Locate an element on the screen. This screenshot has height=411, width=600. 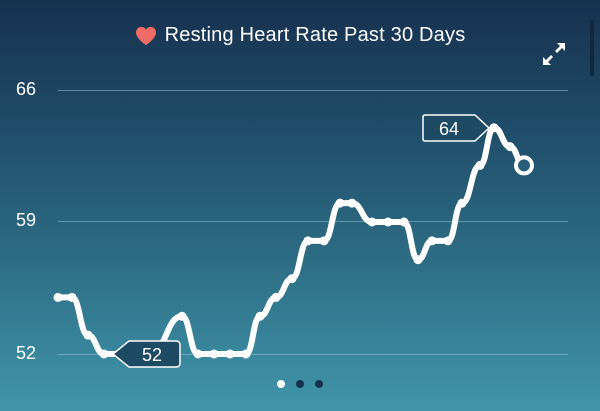
min-callout: 52 is located at coordinates (146, 354).